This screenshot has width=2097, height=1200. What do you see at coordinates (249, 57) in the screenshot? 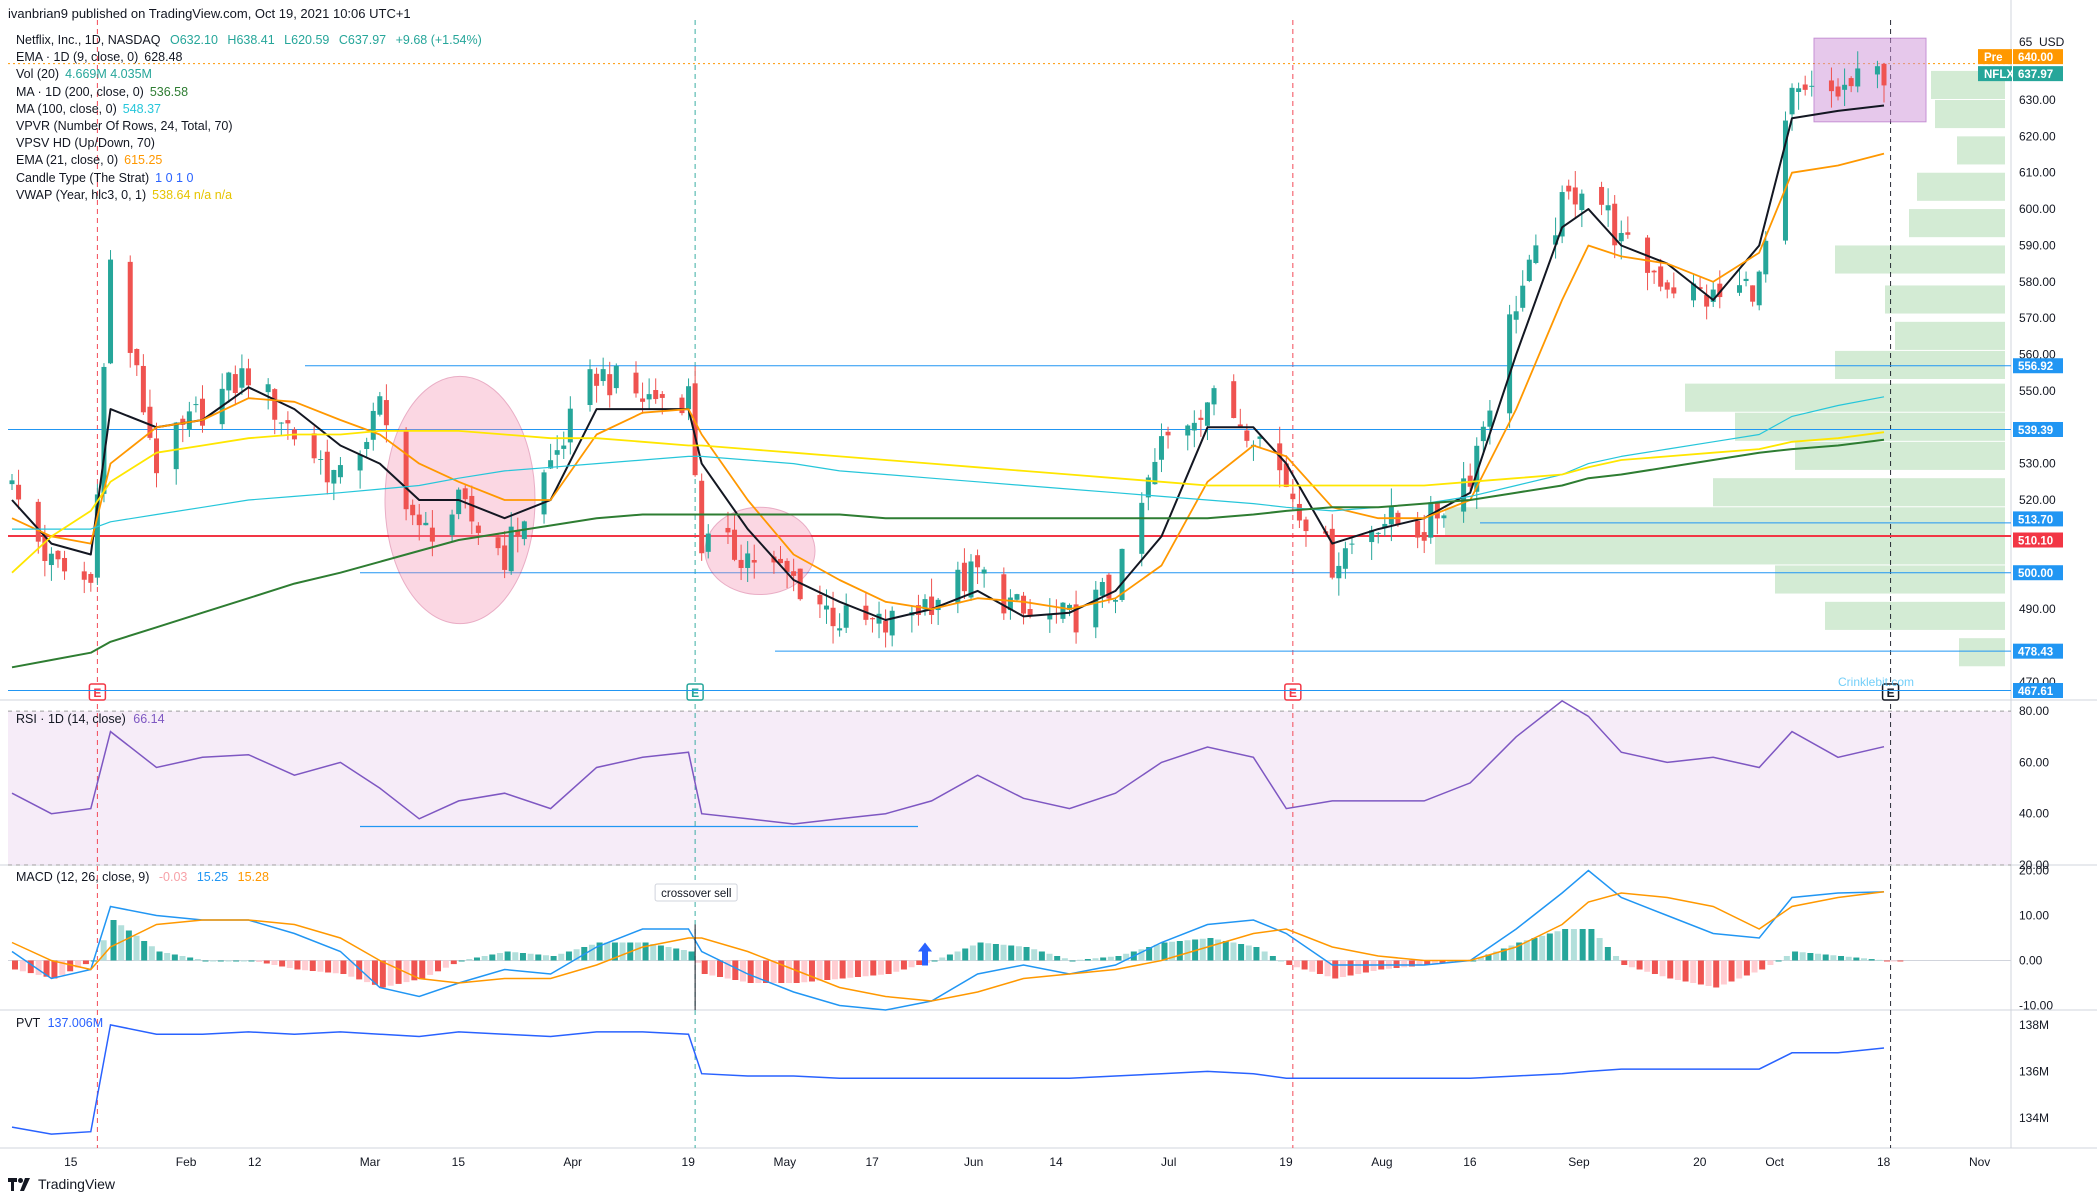
I see `indicator-legend-row: EMA · 1D (9, close, 0) 628.48` at bounding box center [249, 57].